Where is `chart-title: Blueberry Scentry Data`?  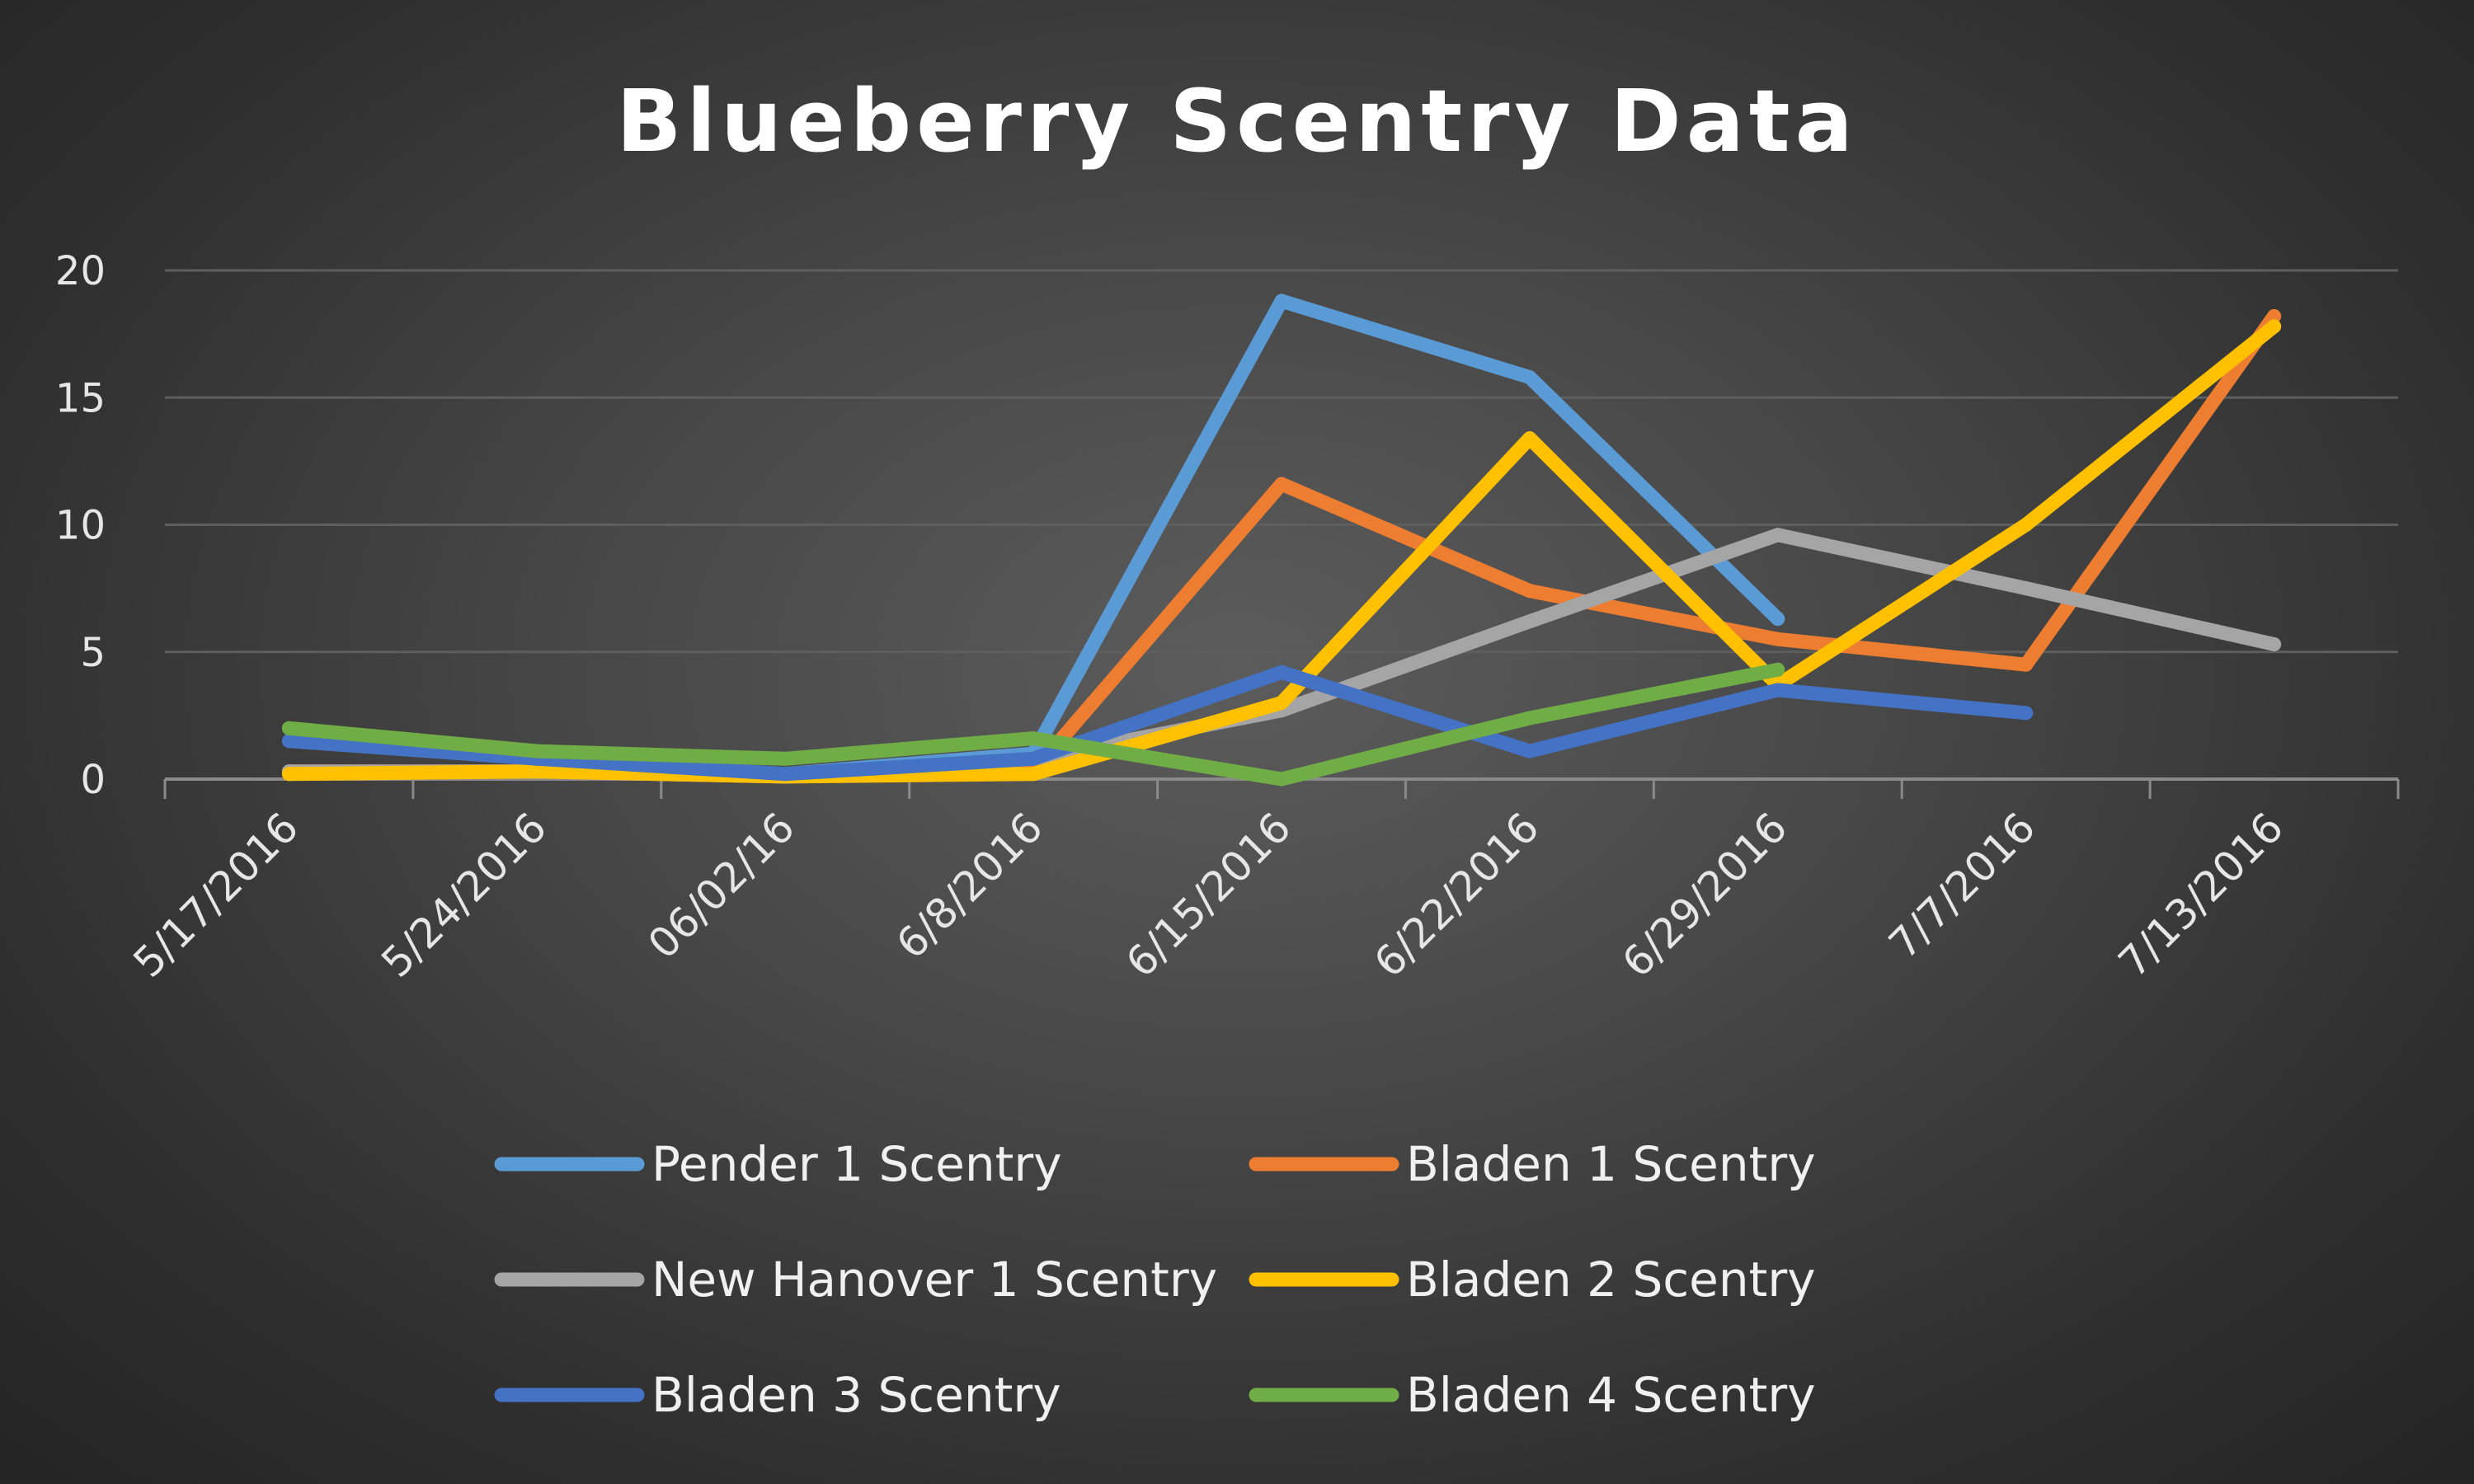 chart-title: Blueberry Scentry Data is located at coordinates (1237, 121).